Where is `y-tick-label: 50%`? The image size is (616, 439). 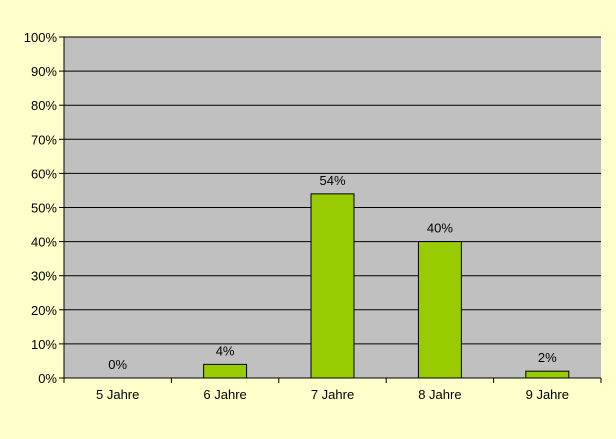
y-tick-label: 50% is located at coordinates (44, 208).